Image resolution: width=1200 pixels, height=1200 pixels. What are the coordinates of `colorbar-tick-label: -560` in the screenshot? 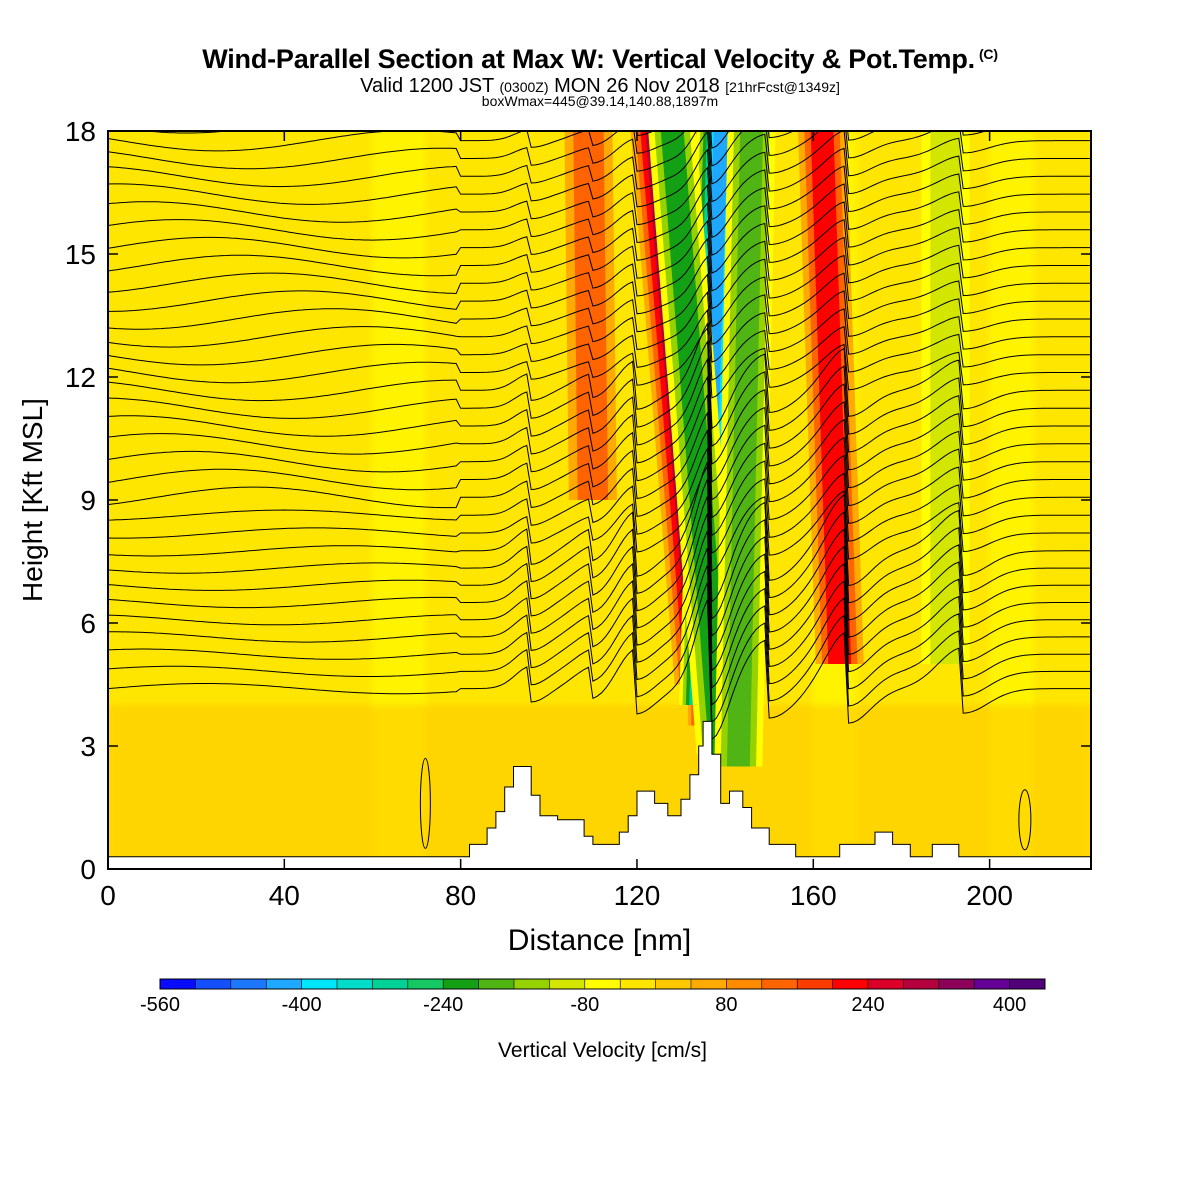 It's located at (160, 1005).